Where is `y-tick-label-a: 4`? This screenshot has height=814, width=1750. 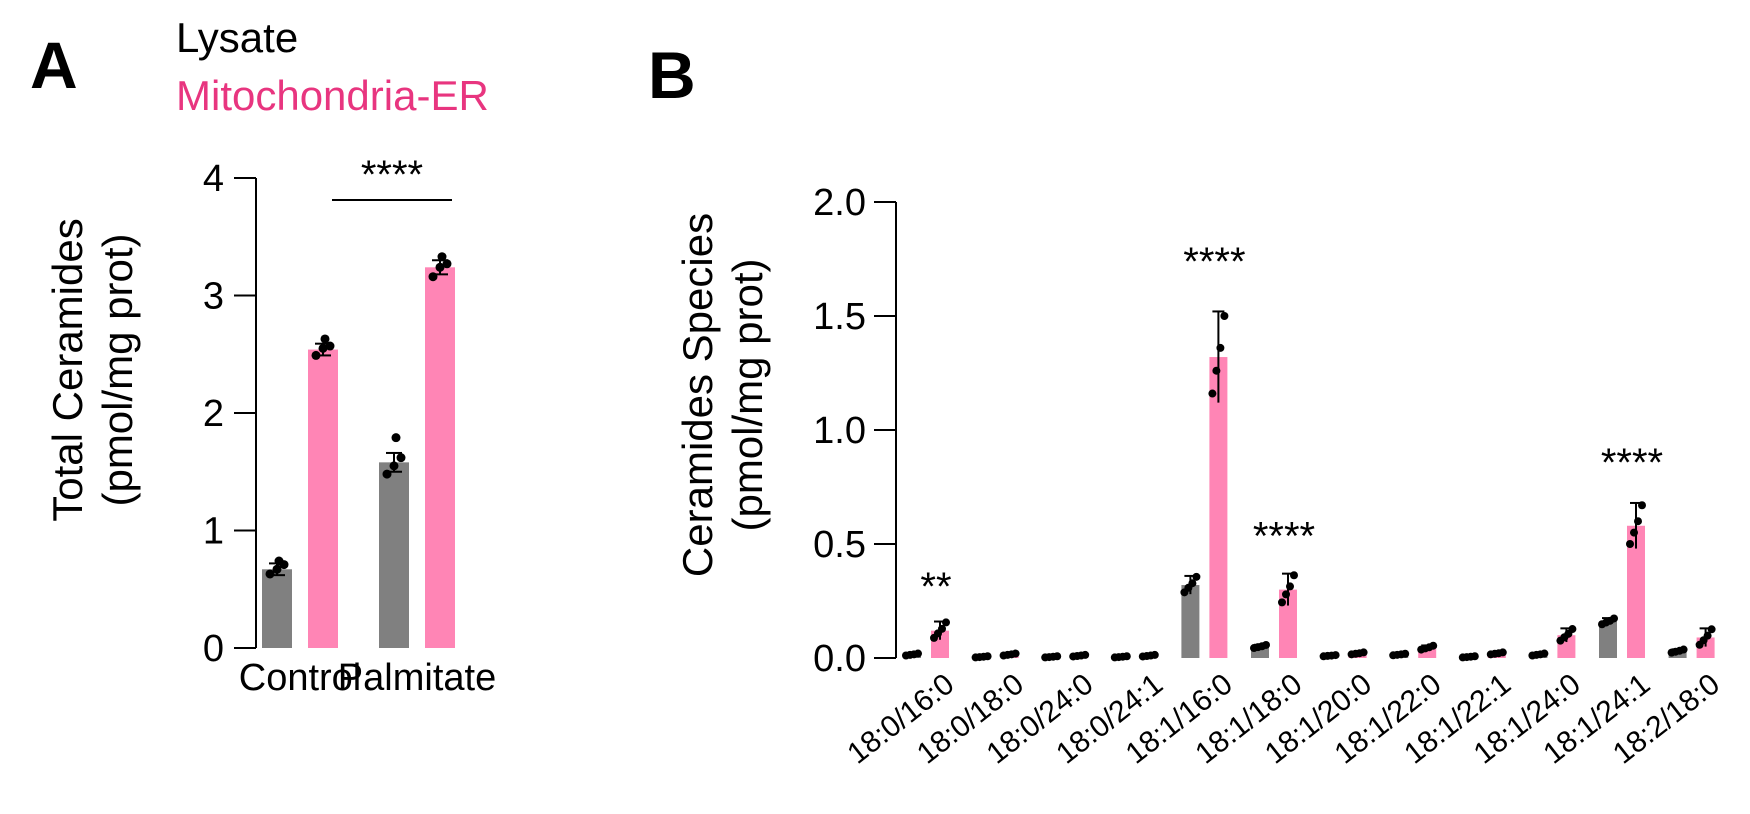
y-tick-label-a: 4 is located at coordinates (213, 179).